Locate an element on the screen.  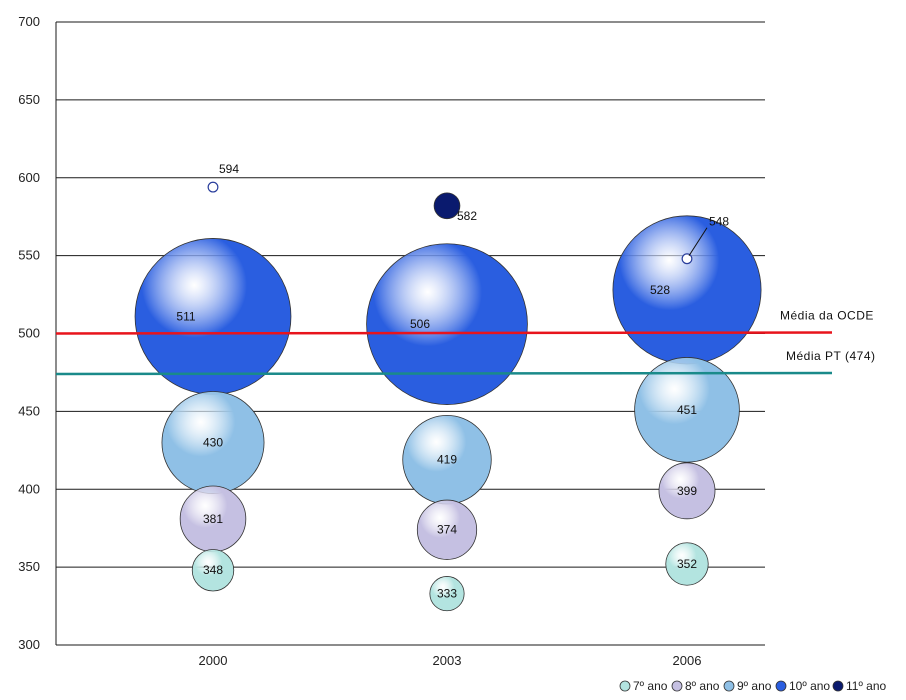
legend-marker-11-ano is located at coordinates (838, 686).